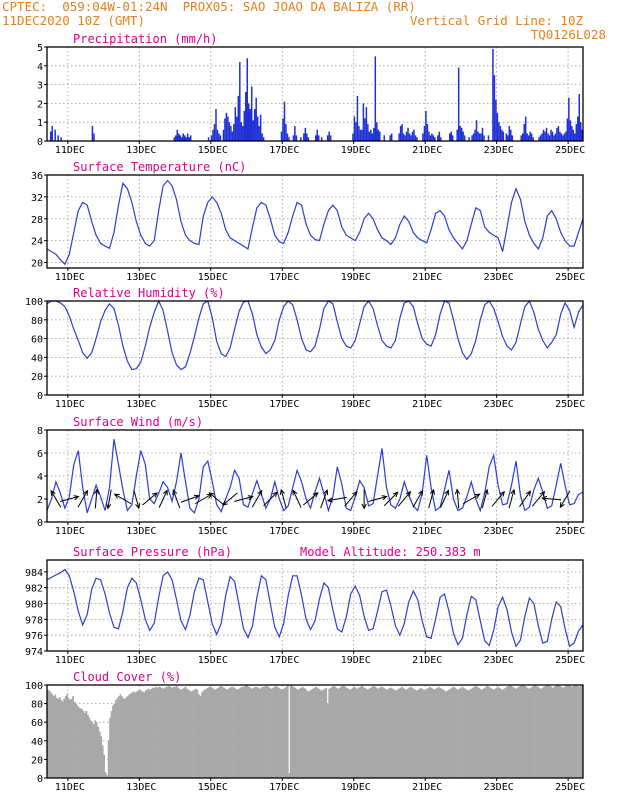  I want to click on rh-xtick-label: 17DEC, so click(284, 404).